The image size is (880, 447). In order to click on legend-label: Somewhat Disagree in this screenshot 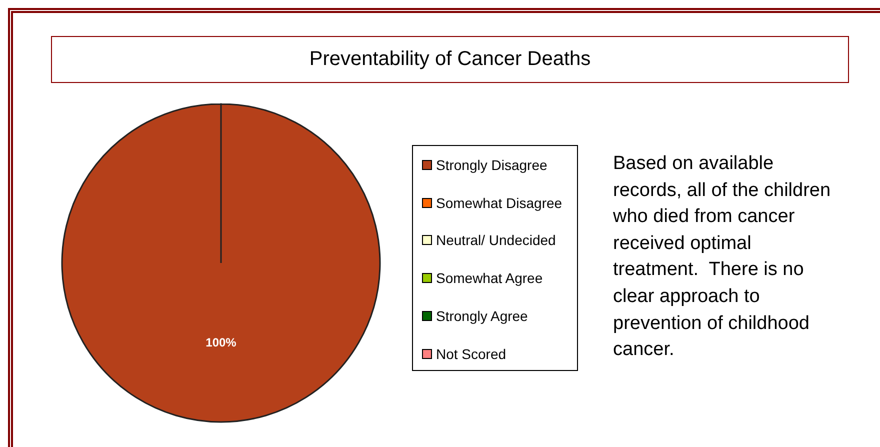, I will do `click(499, 202)`.